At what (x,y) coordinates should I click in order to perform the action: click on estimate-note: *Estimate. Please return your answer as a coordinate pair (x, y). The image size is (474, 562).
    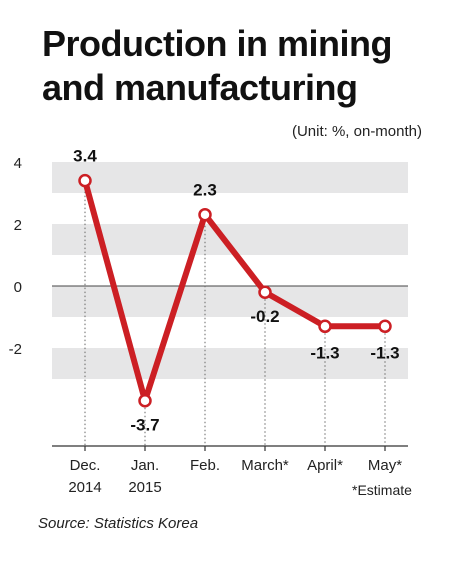
    Looking at the image, I should click on (382, 490).